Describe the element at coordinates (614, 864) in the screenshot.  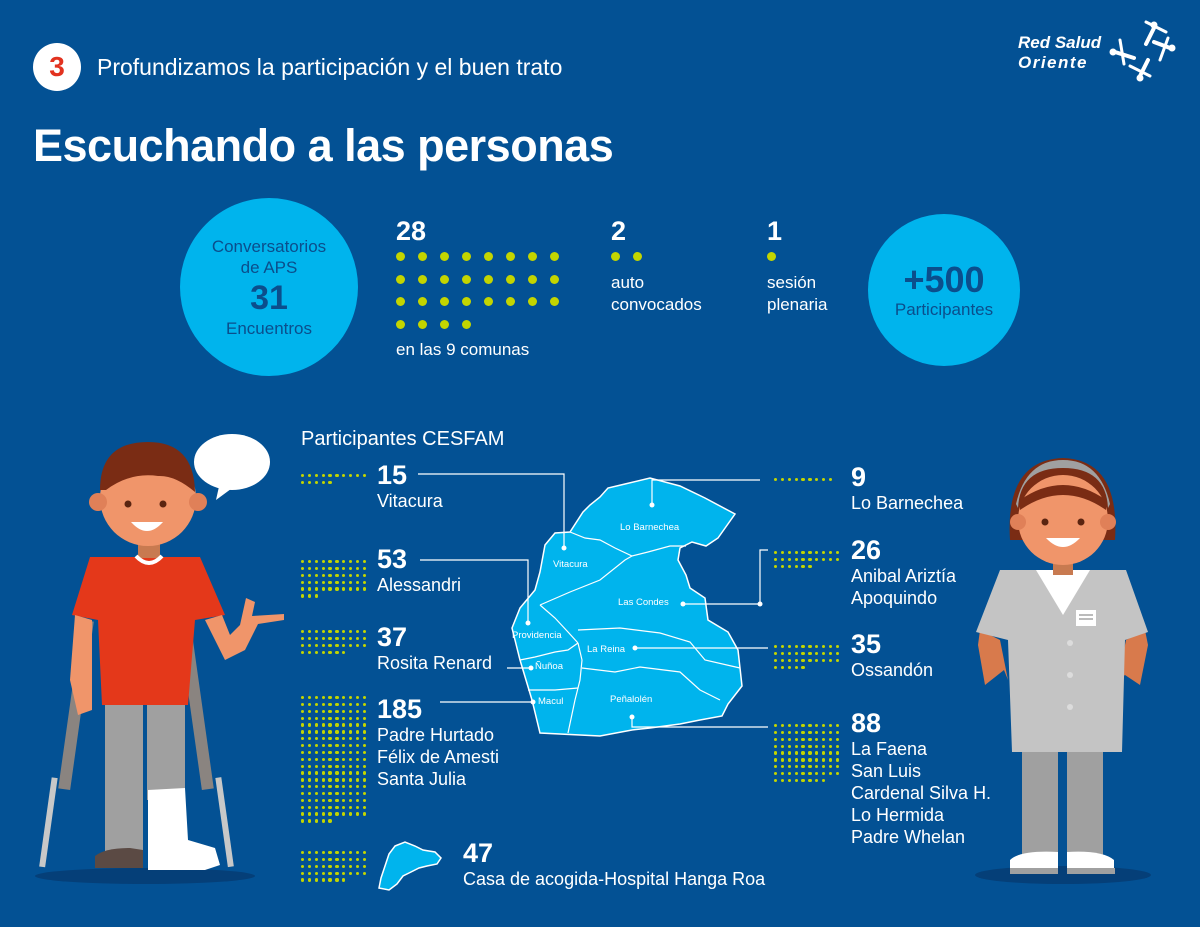
I see `cesfam-entry-hanga-roa: 47 Casa de acogida-Hospital Hanga Roa` at that location.